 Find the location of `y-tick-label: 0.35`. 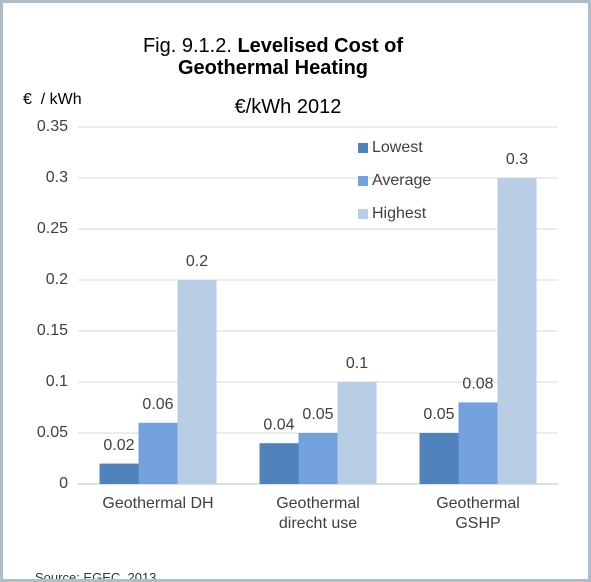

y-tick-label: 0.35 is located at coordinates (52, 126).